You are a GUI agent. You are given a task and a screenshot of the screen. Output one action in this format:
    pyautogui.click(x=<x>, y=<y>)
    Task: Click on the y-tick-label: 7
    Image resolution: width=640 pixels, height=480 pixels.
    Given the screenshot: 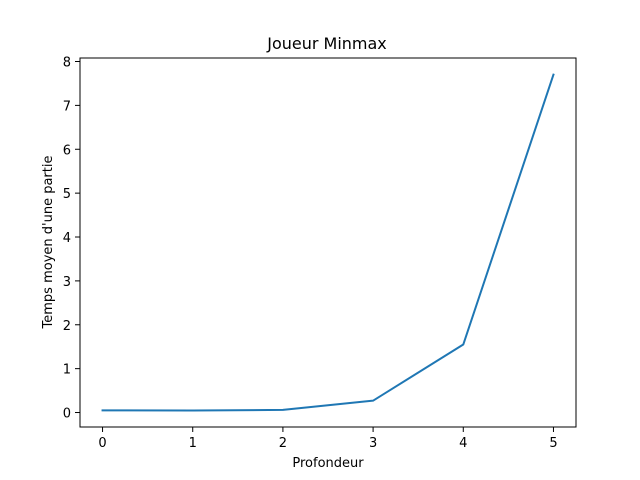 What is the action you would take?
    pyautogui.click(x=67, y=106)
    